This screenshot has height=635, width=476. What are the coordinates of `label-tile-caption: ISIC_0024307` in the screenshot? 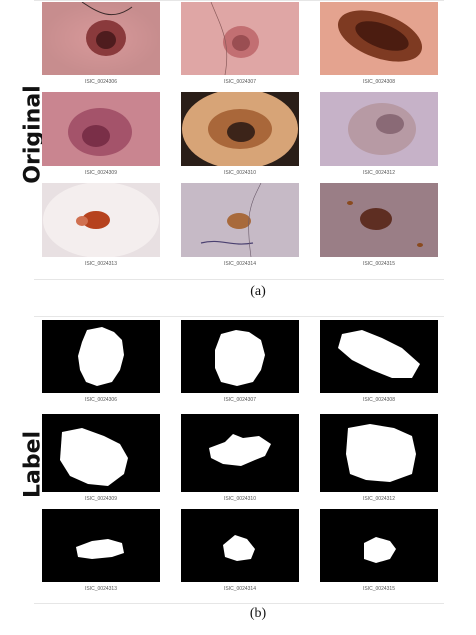 It's located at (240, 400).